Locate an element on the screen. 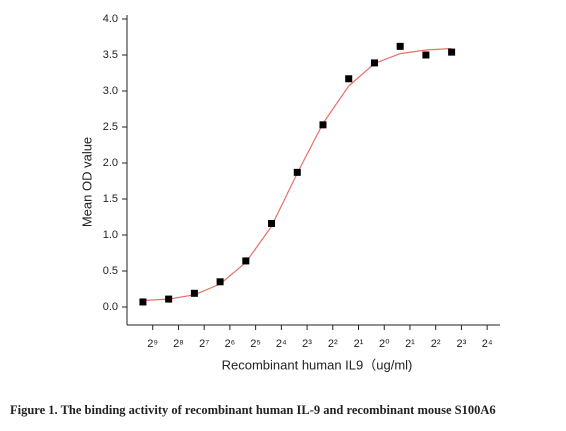 The image size is (566, 431). y-tick-label: 3.5 is located at coordinates (110, 55).